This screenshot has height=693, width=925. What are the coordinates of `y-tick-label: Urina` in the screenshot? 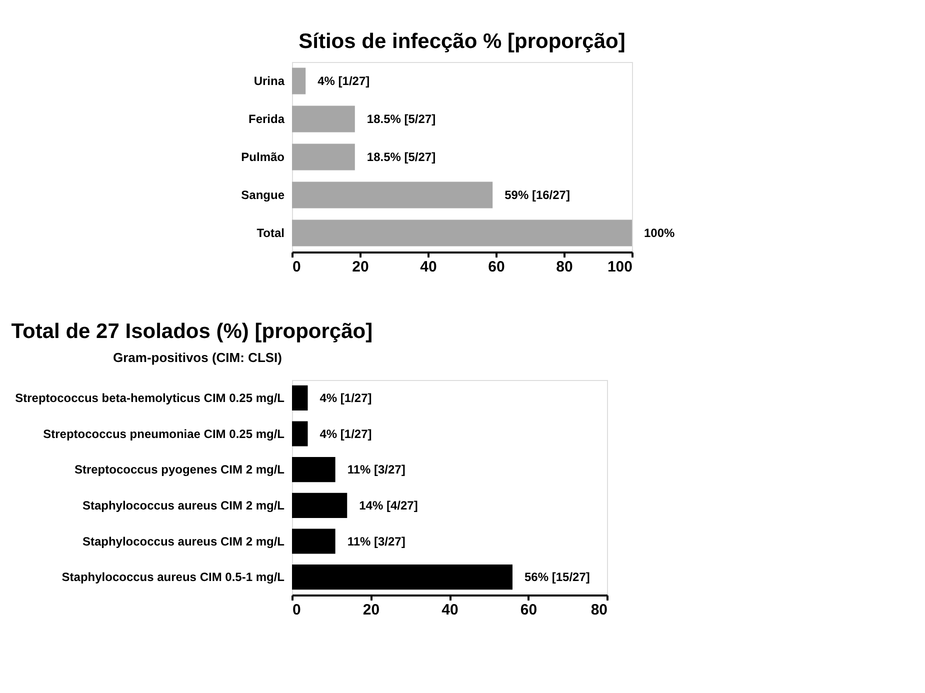 It's located at (269, 81).